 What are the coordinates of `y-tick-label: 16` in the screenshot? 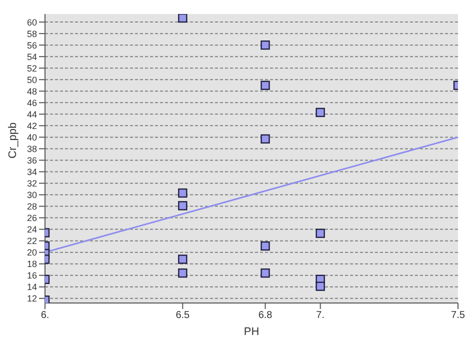 It's located at (31, 275).